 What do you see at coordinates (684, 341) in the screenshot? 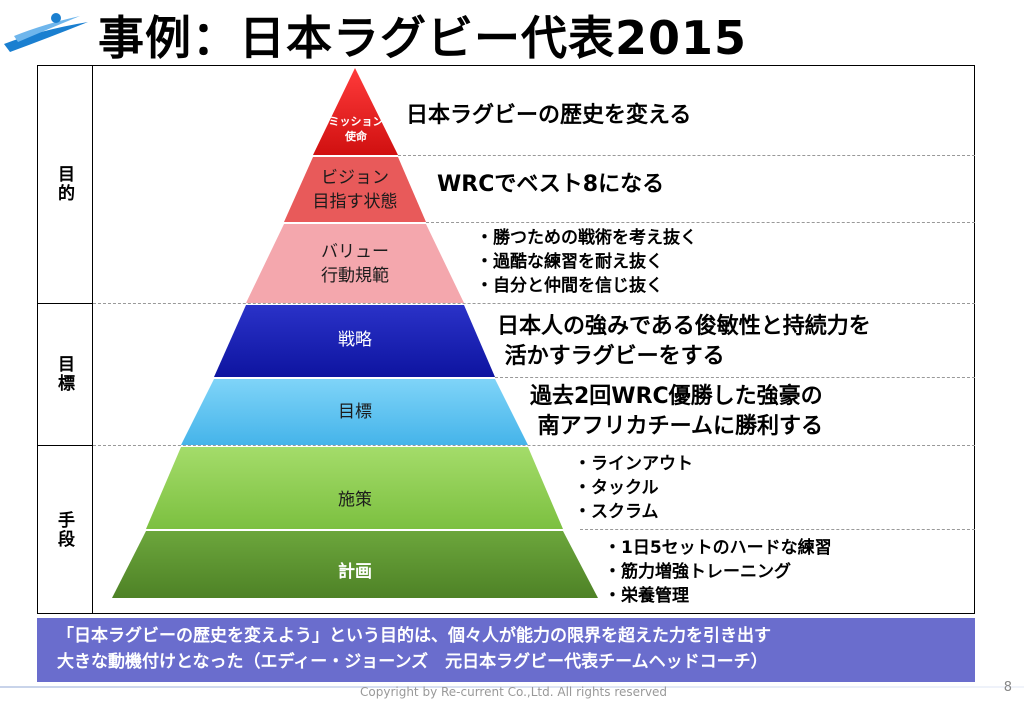
I see `description-strategy: 日本人の強みである俊敏性と持続力を 活かすラグビーをする` at bounding box center [684, 341].